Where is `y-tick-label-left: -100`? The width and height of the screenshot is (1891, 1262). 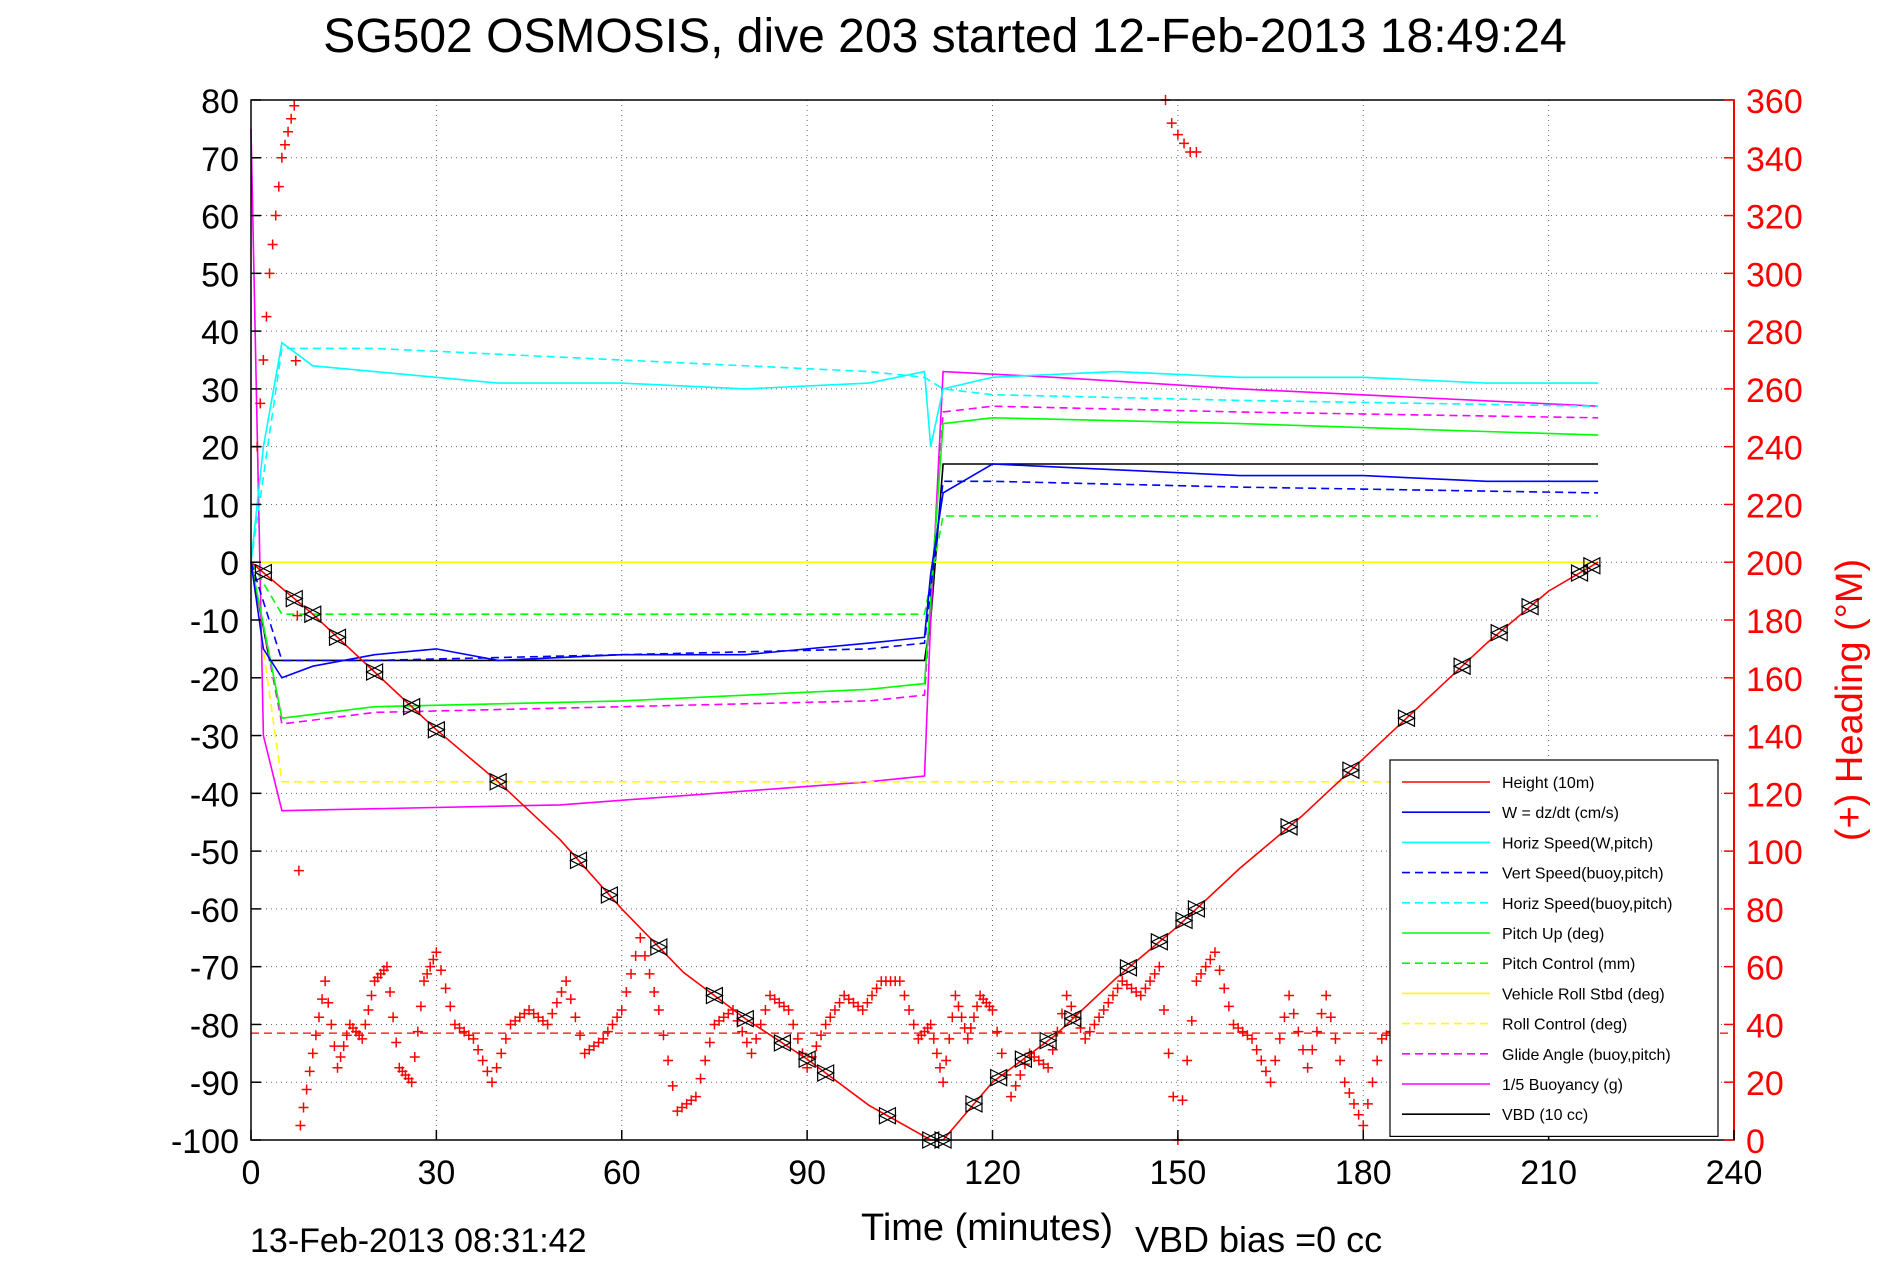 y-tick-label-left: -100 is located at coordinates (205, 1142).